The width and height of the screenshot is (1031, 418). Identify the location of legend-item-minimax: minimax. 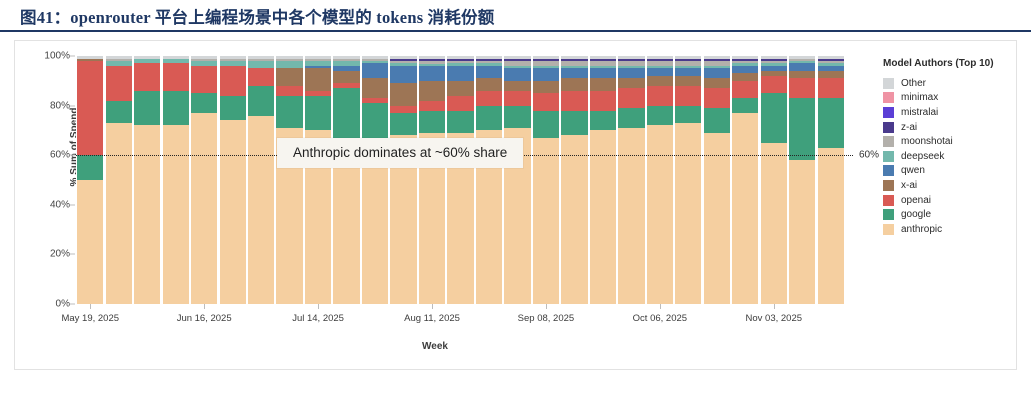
(950, 98).